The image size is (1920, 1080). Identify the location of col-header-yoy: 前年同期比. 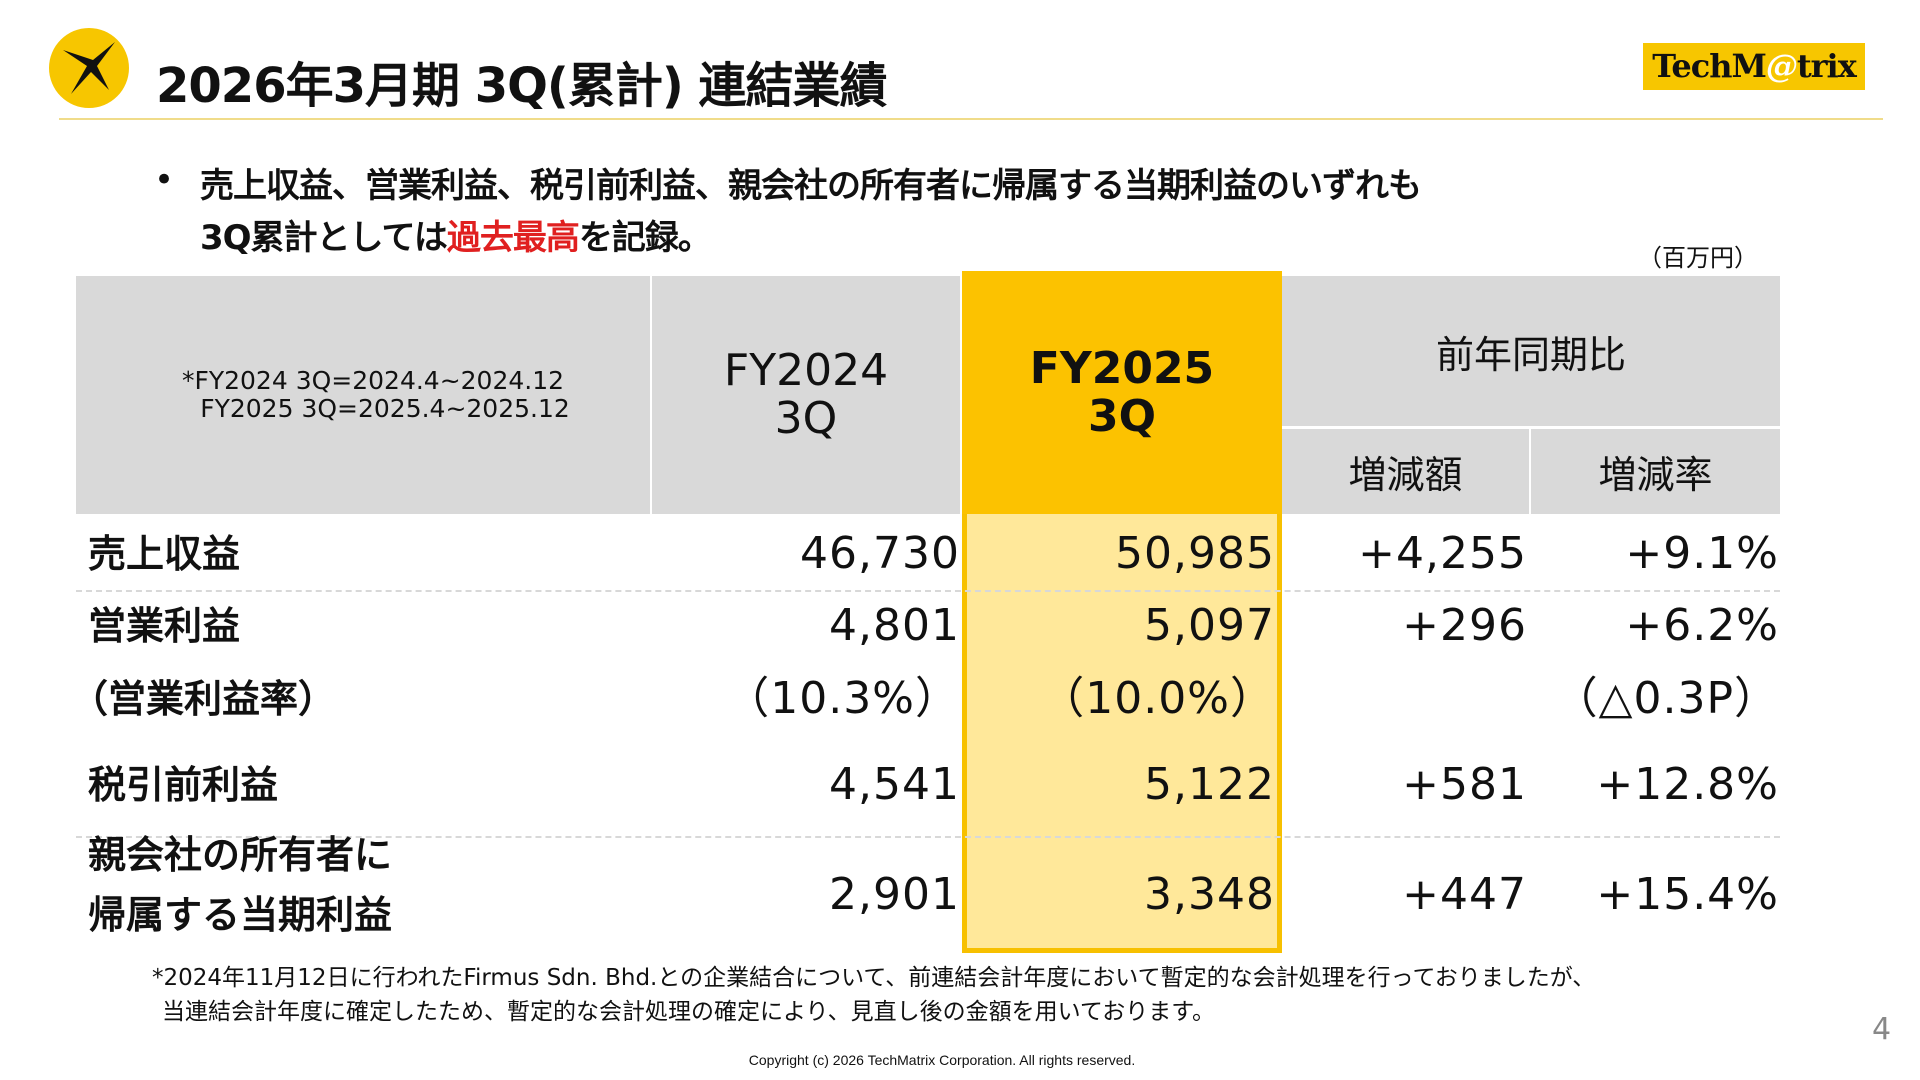
(1531, 351).